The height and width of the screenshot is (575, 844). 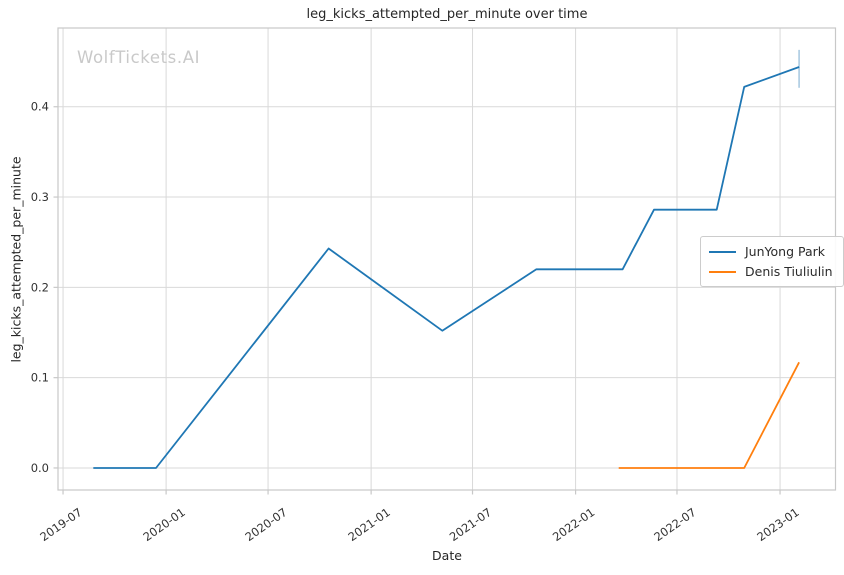 I want to click on watermark: WolfTickets.AI, so click(x=139, y=57).